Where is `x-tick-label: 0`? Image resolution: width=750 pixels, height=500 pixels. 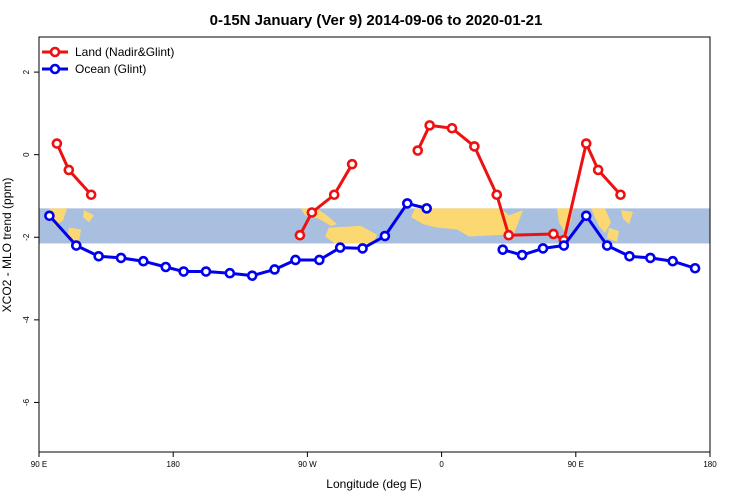 x-tick-label: 0 is located at coordinates (441, 464).